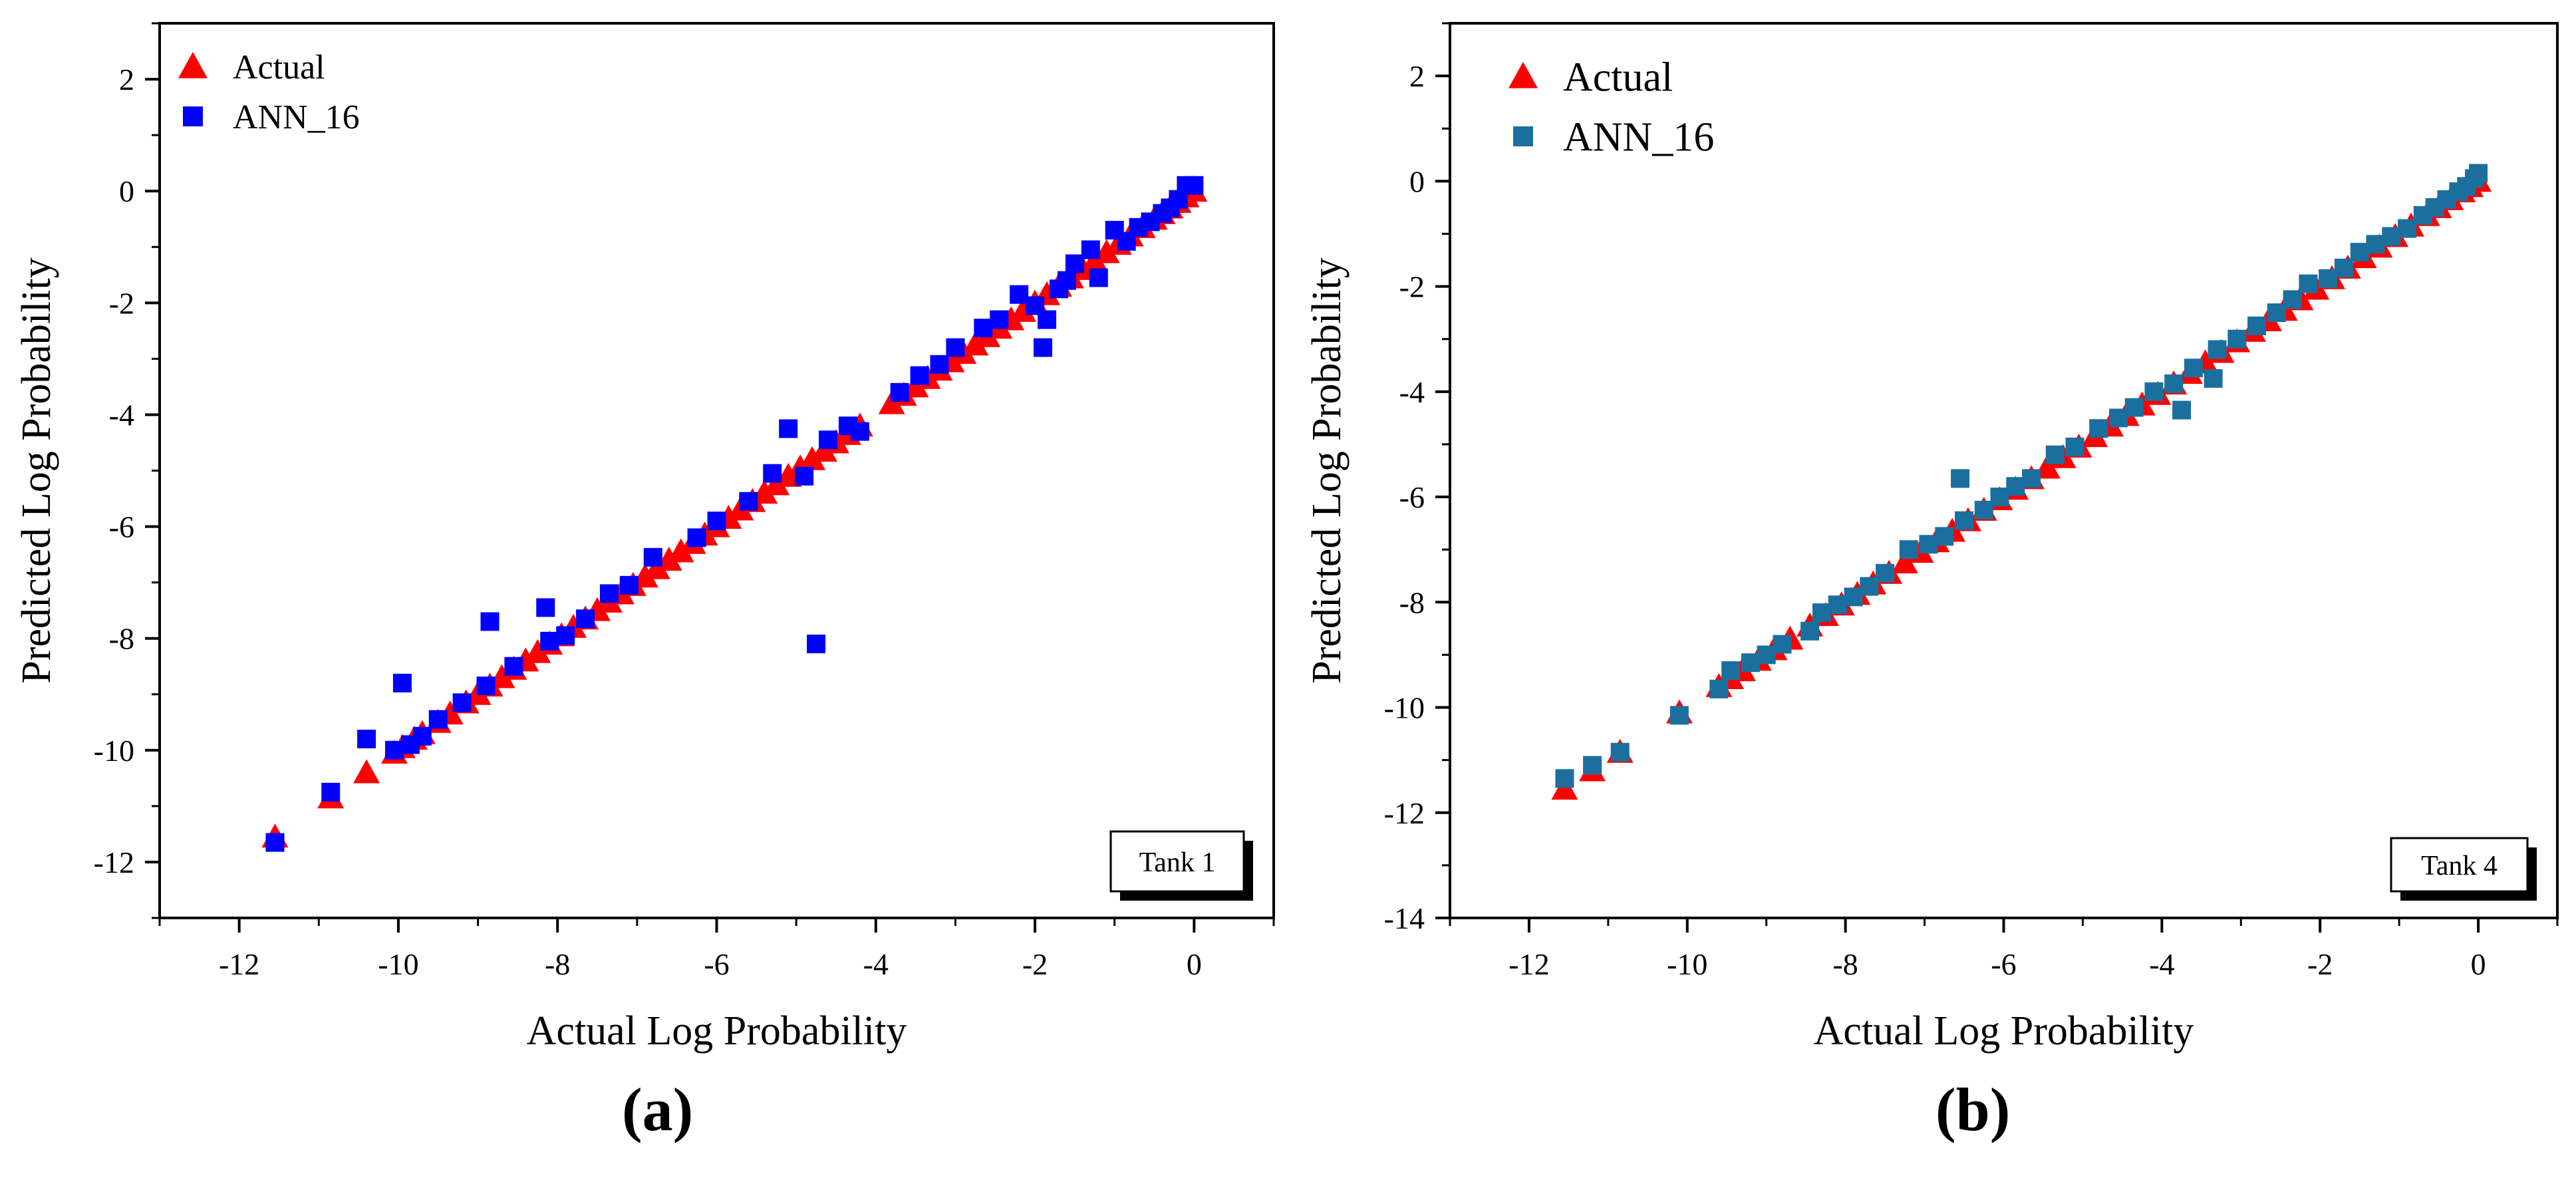 This screenshot has width=2576, height=1188. I want to click on tag-label: Tank 1, so click(1177, 862).